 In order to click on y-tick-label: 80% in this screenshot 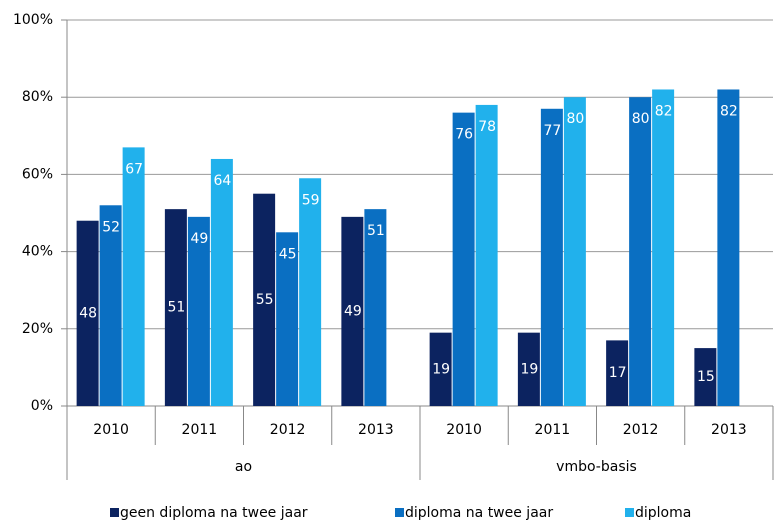, I will do `click(37, 97)`.